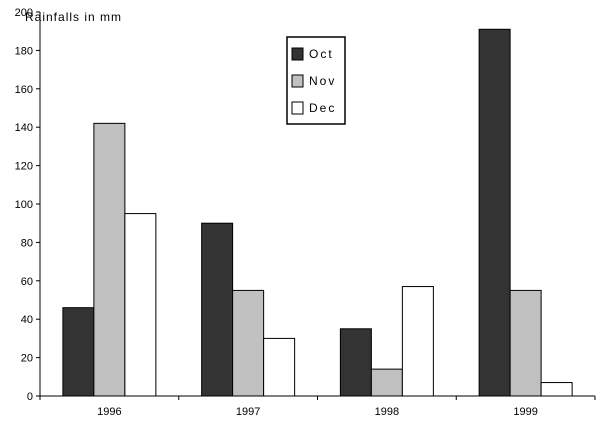 The width and height of the screenshot is (600, 426). Describe the element at coordinates (279, 367) in the screenshot. I see `bar-dec-1997` at that location.